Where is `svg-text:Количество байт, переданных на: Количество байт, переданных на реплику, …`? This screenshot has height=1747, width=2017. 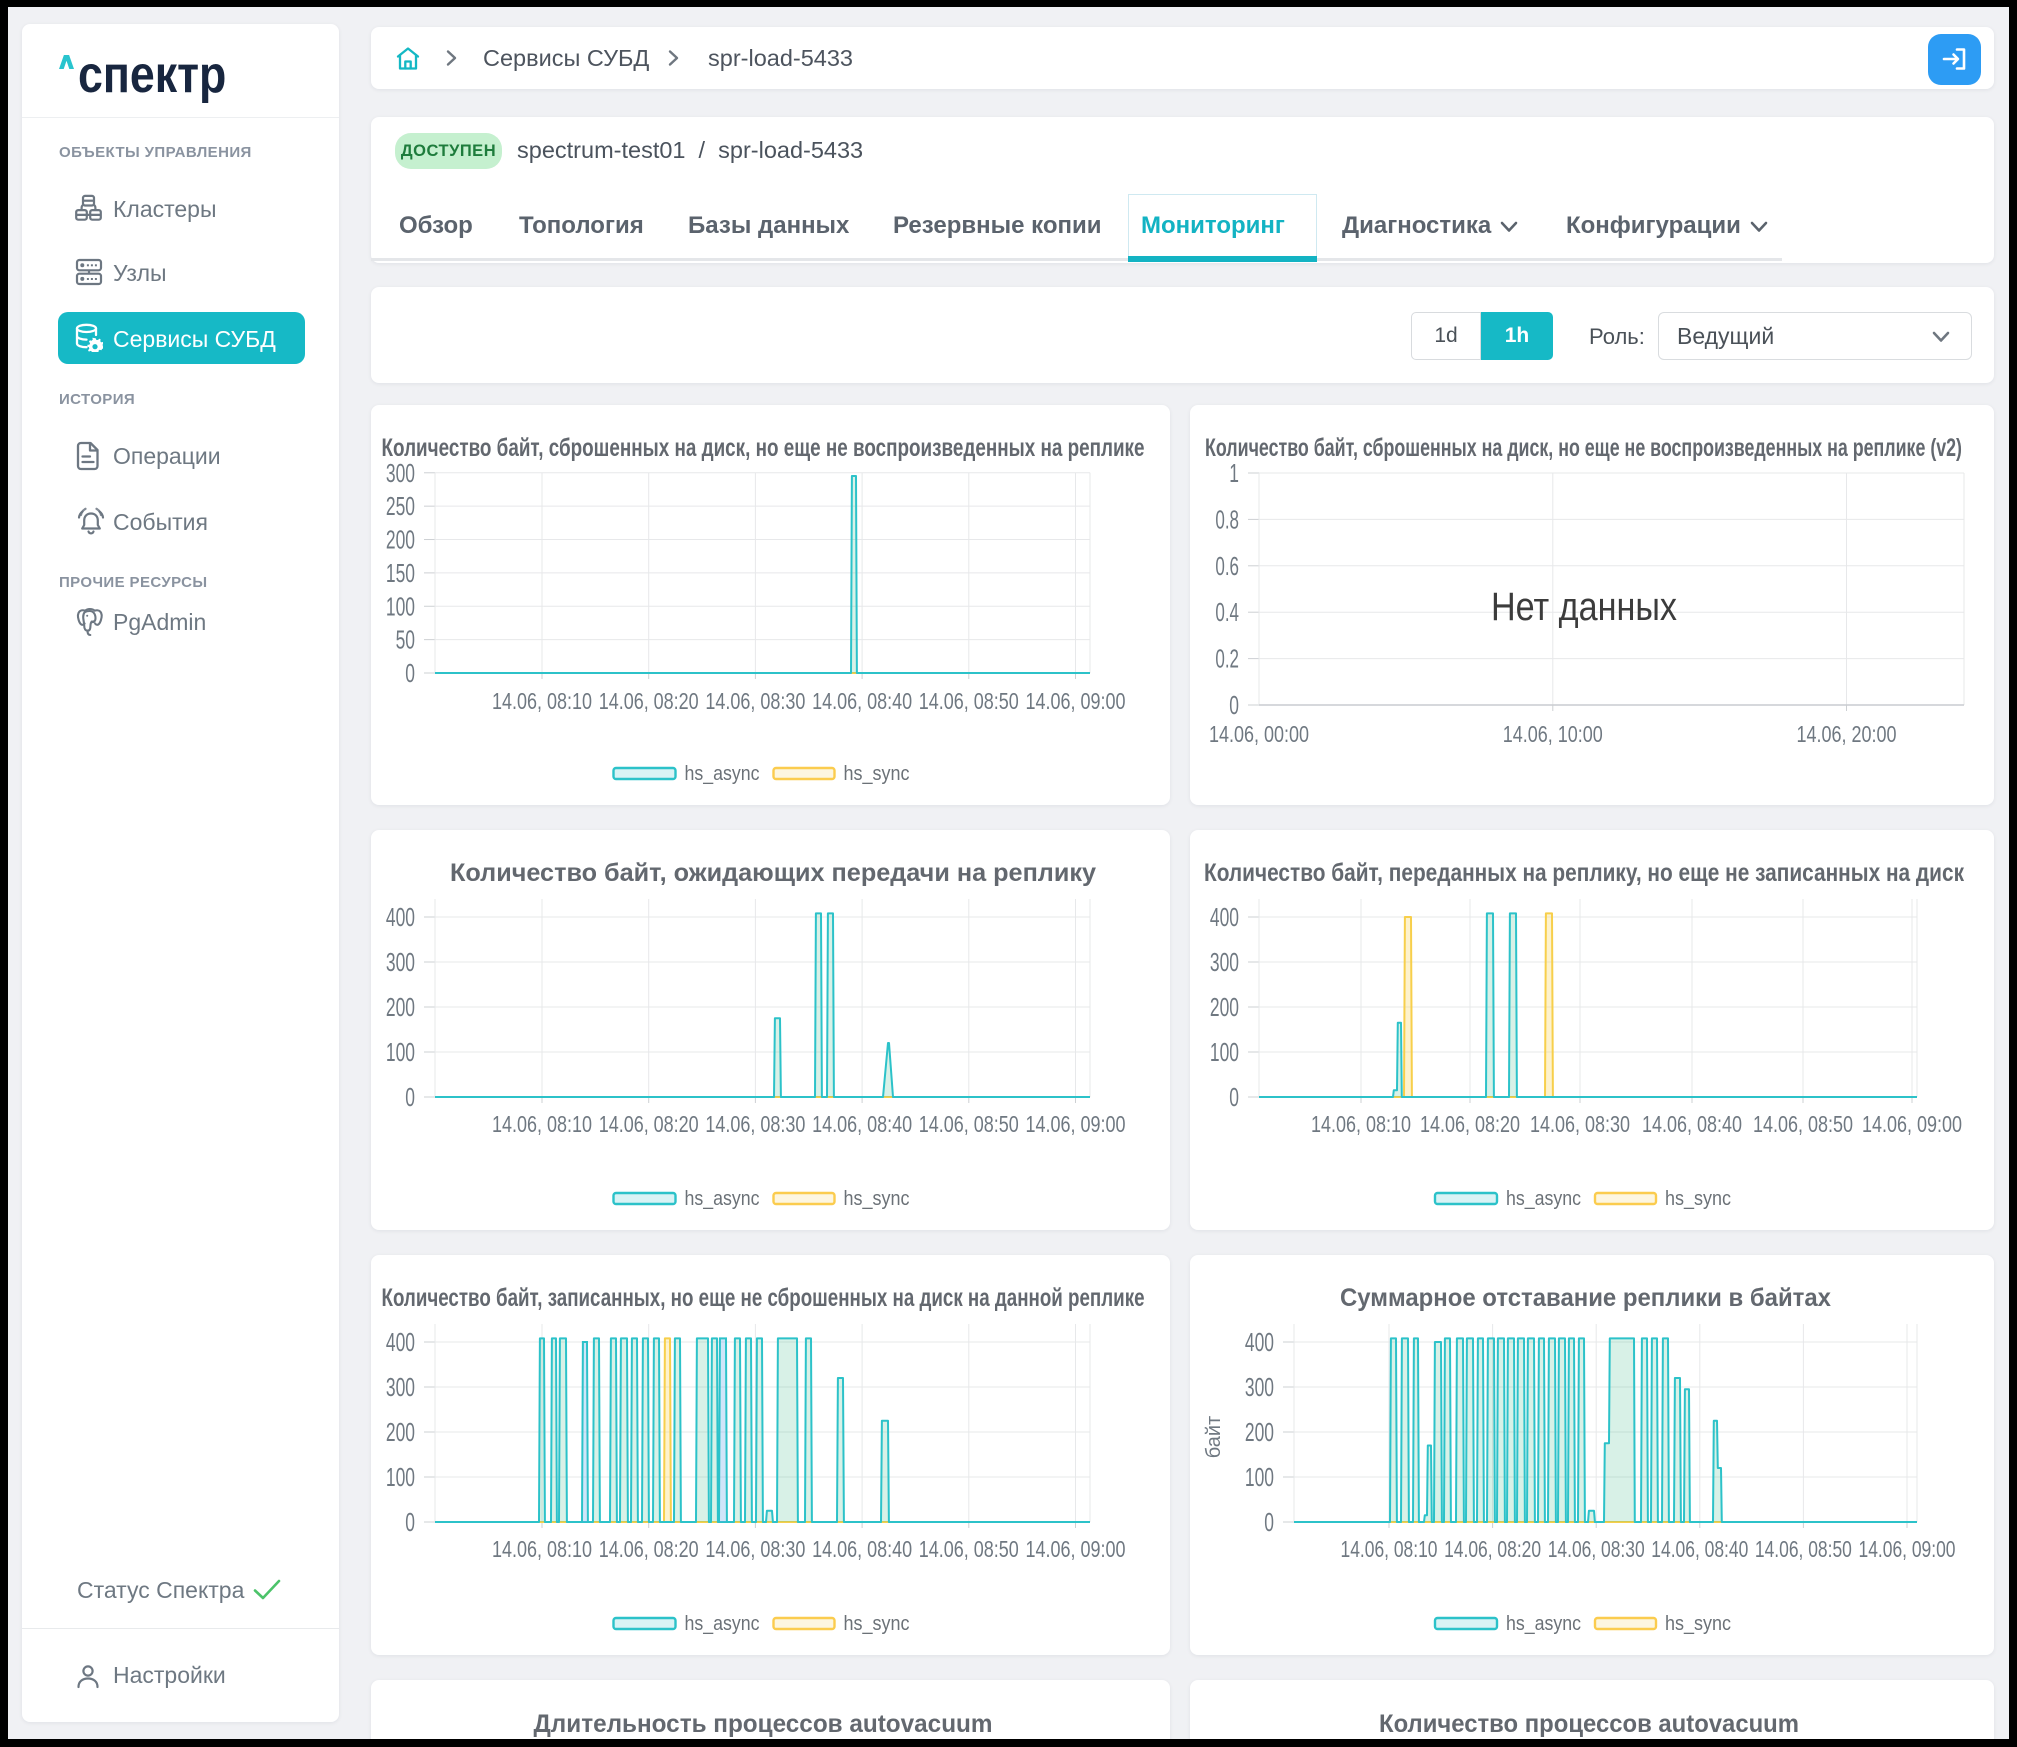 svg-text:Количество байт, переданных на: Количество байт, переданных на реплику, … is located at coordinates (1584, 873).